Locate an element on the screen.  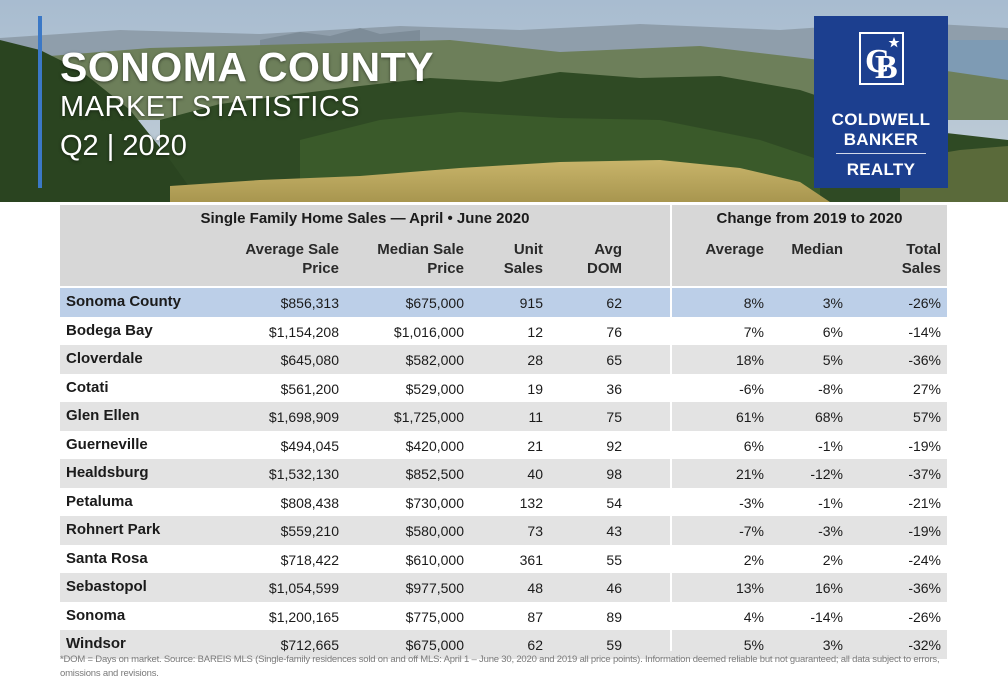
cell-avg-price: $856,313 is located at coordinates (309, 303).